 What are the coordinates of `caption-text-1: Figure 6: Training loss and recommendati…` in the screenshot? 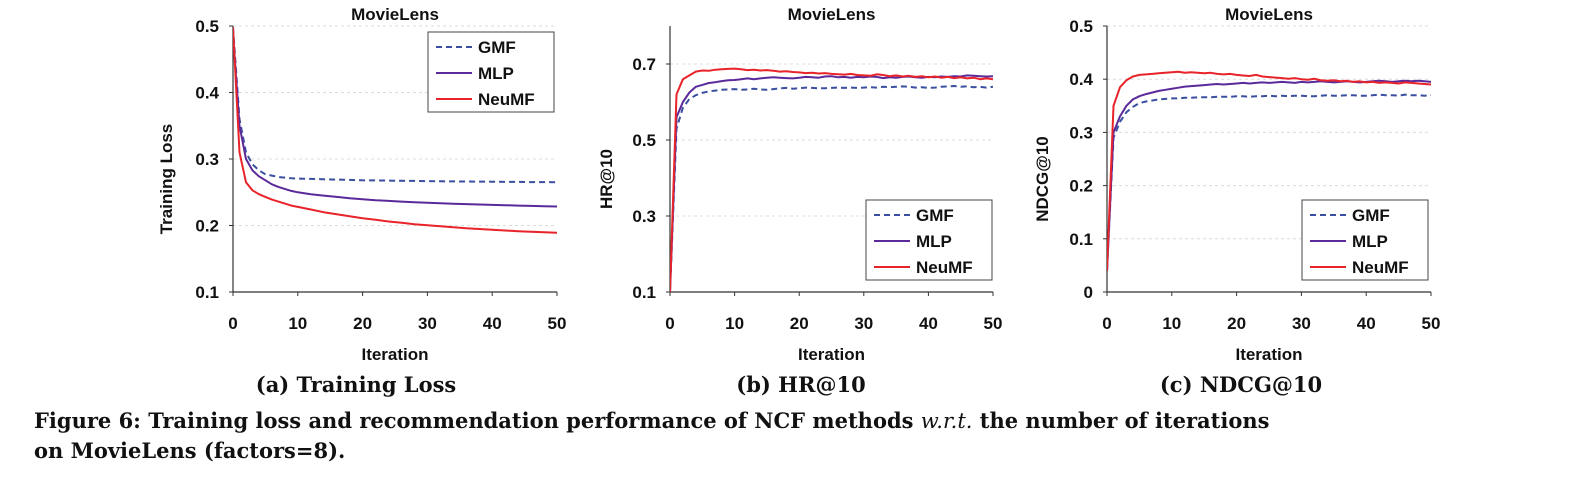 It's located at (477, 420).